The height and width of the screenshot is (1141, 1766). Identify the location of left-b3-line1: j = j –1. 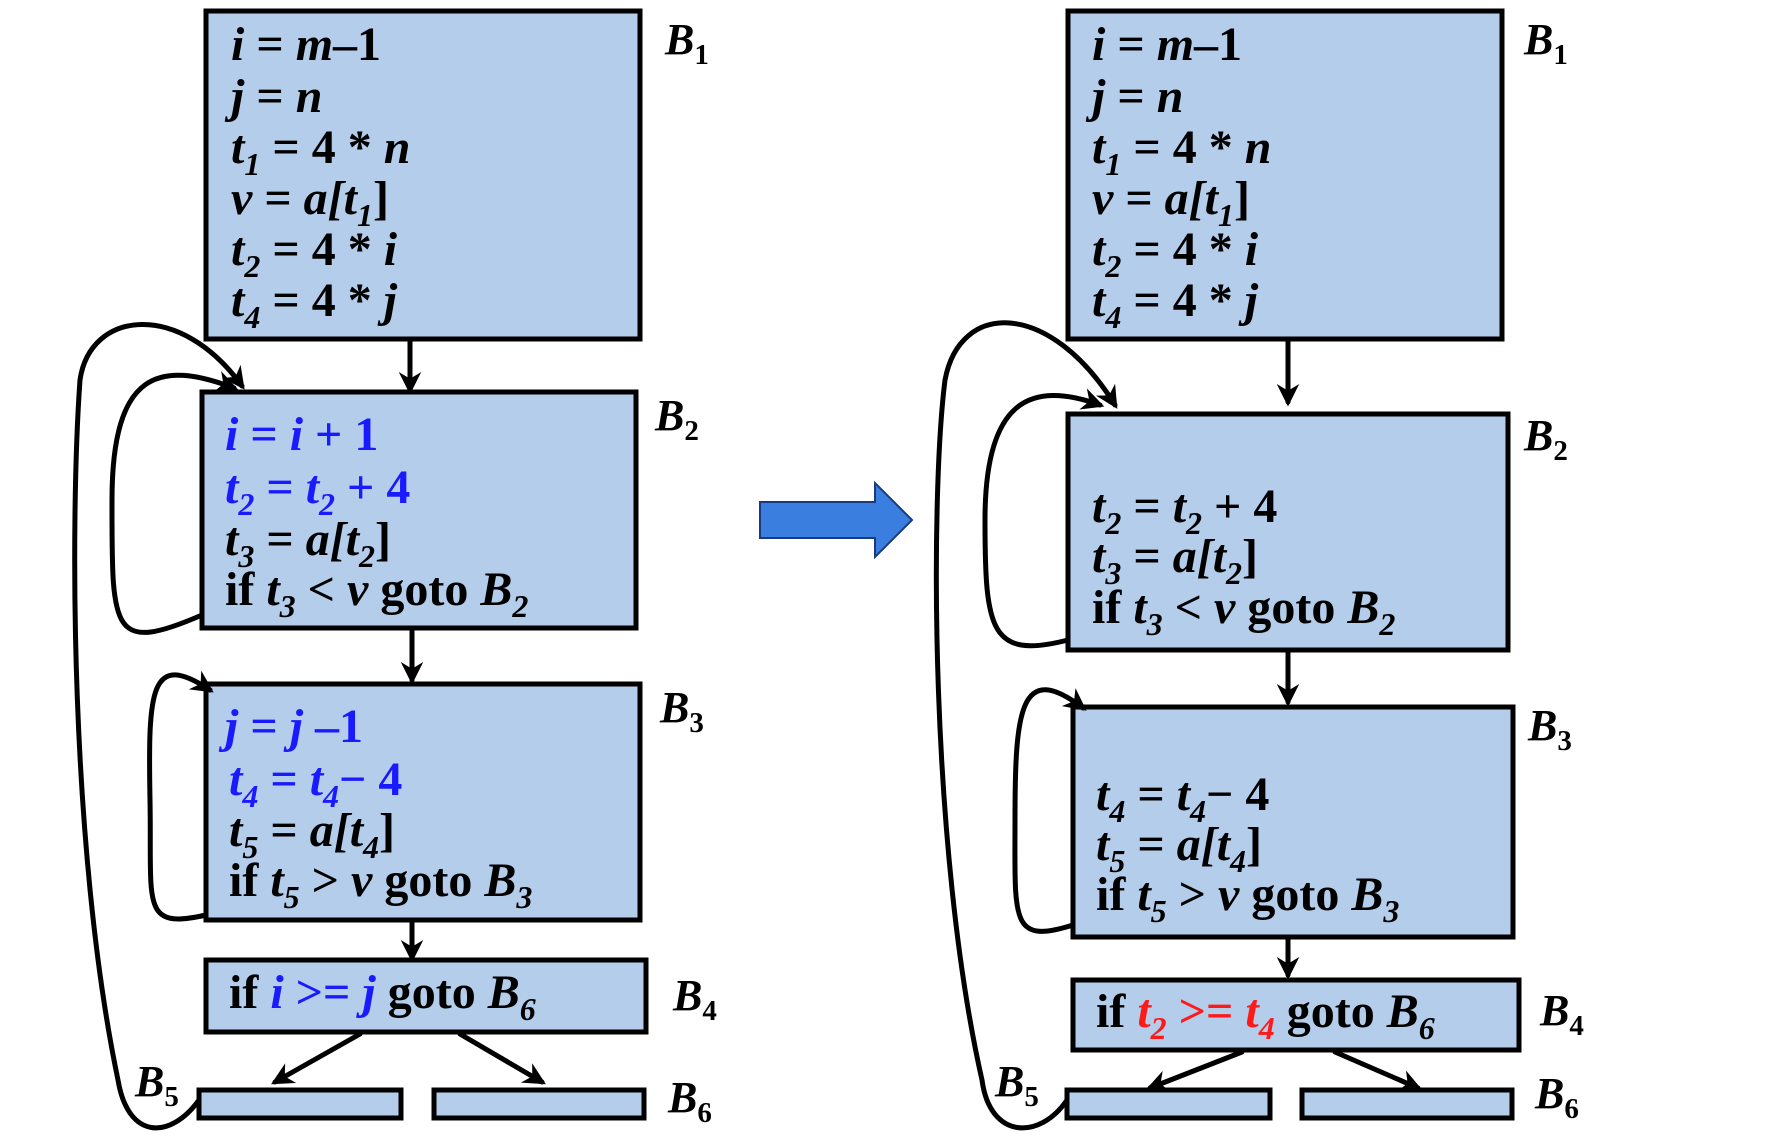
(290, 726).